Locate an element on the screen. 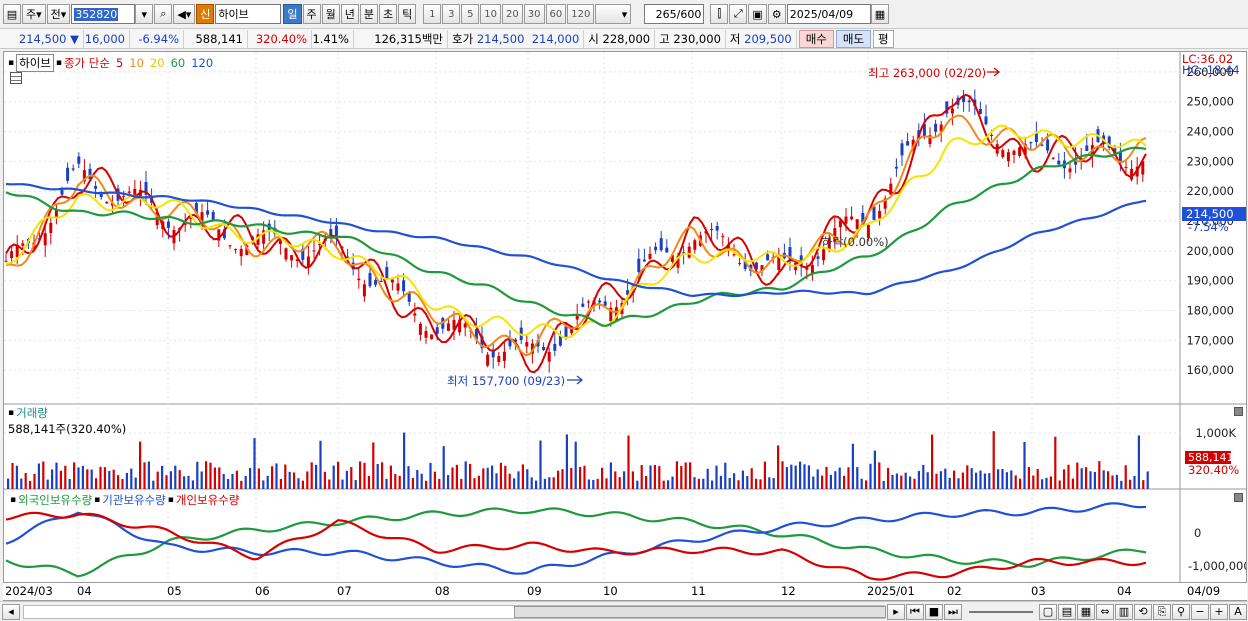 The image size is (1248, 621). tool-icon-4: ⇔ is located at coordinates (1105, 611).